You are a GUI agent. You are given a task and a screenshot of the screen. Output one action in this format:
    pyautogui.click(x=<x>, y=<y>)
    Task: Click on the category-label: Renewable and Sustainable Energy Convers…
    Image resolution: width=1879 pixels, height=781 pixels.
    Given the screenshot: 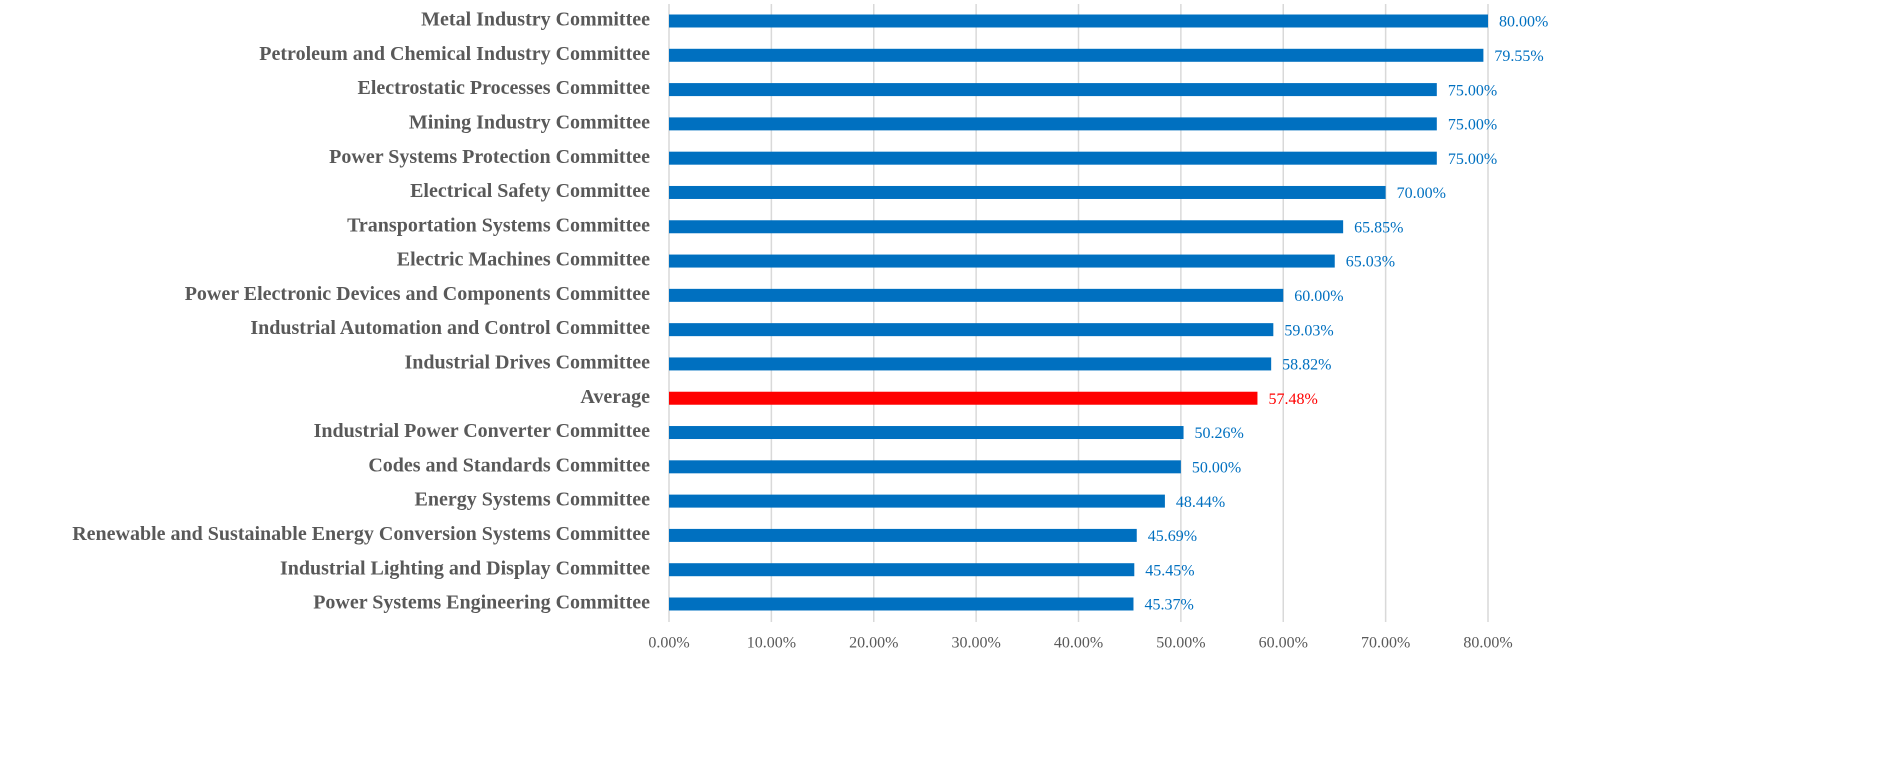 What is the action you would take?
    pyautogui.click(x=361, y=534)
    